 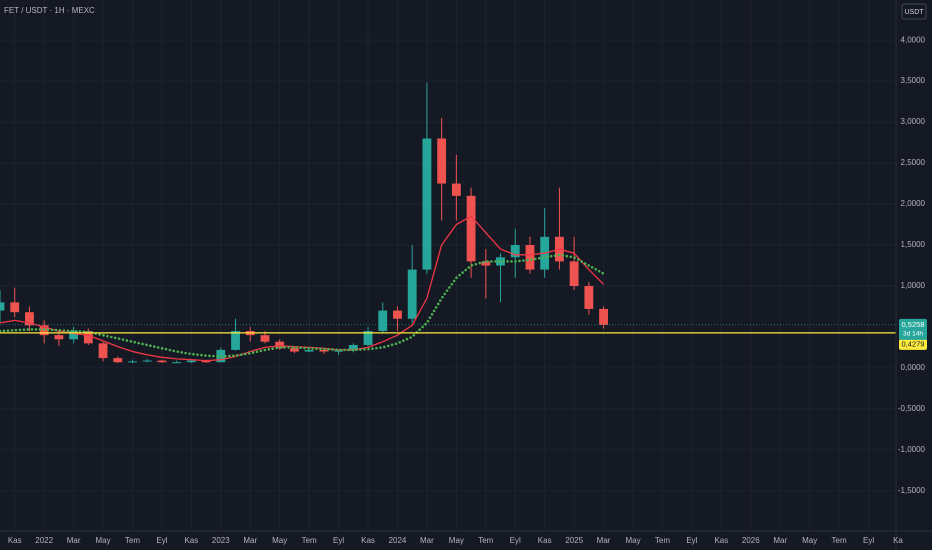 I want to click on currency-label: USDT, so click(x=914, y=12).